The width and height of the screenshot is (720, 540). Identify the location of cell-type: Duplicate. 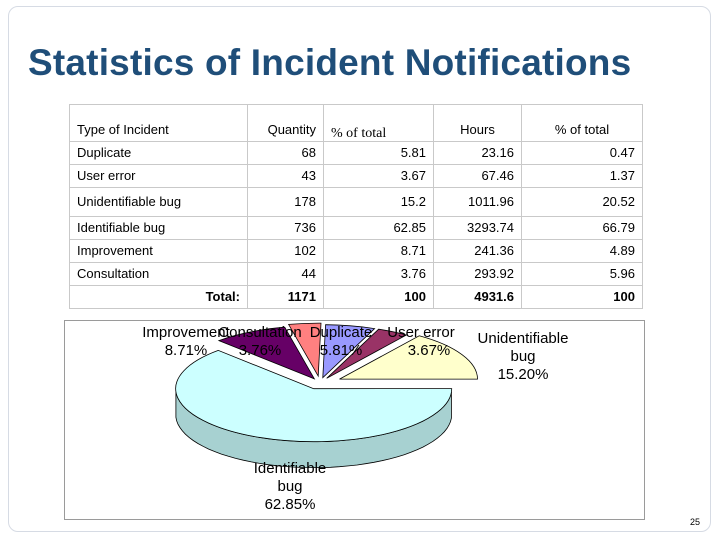
(158, 153).